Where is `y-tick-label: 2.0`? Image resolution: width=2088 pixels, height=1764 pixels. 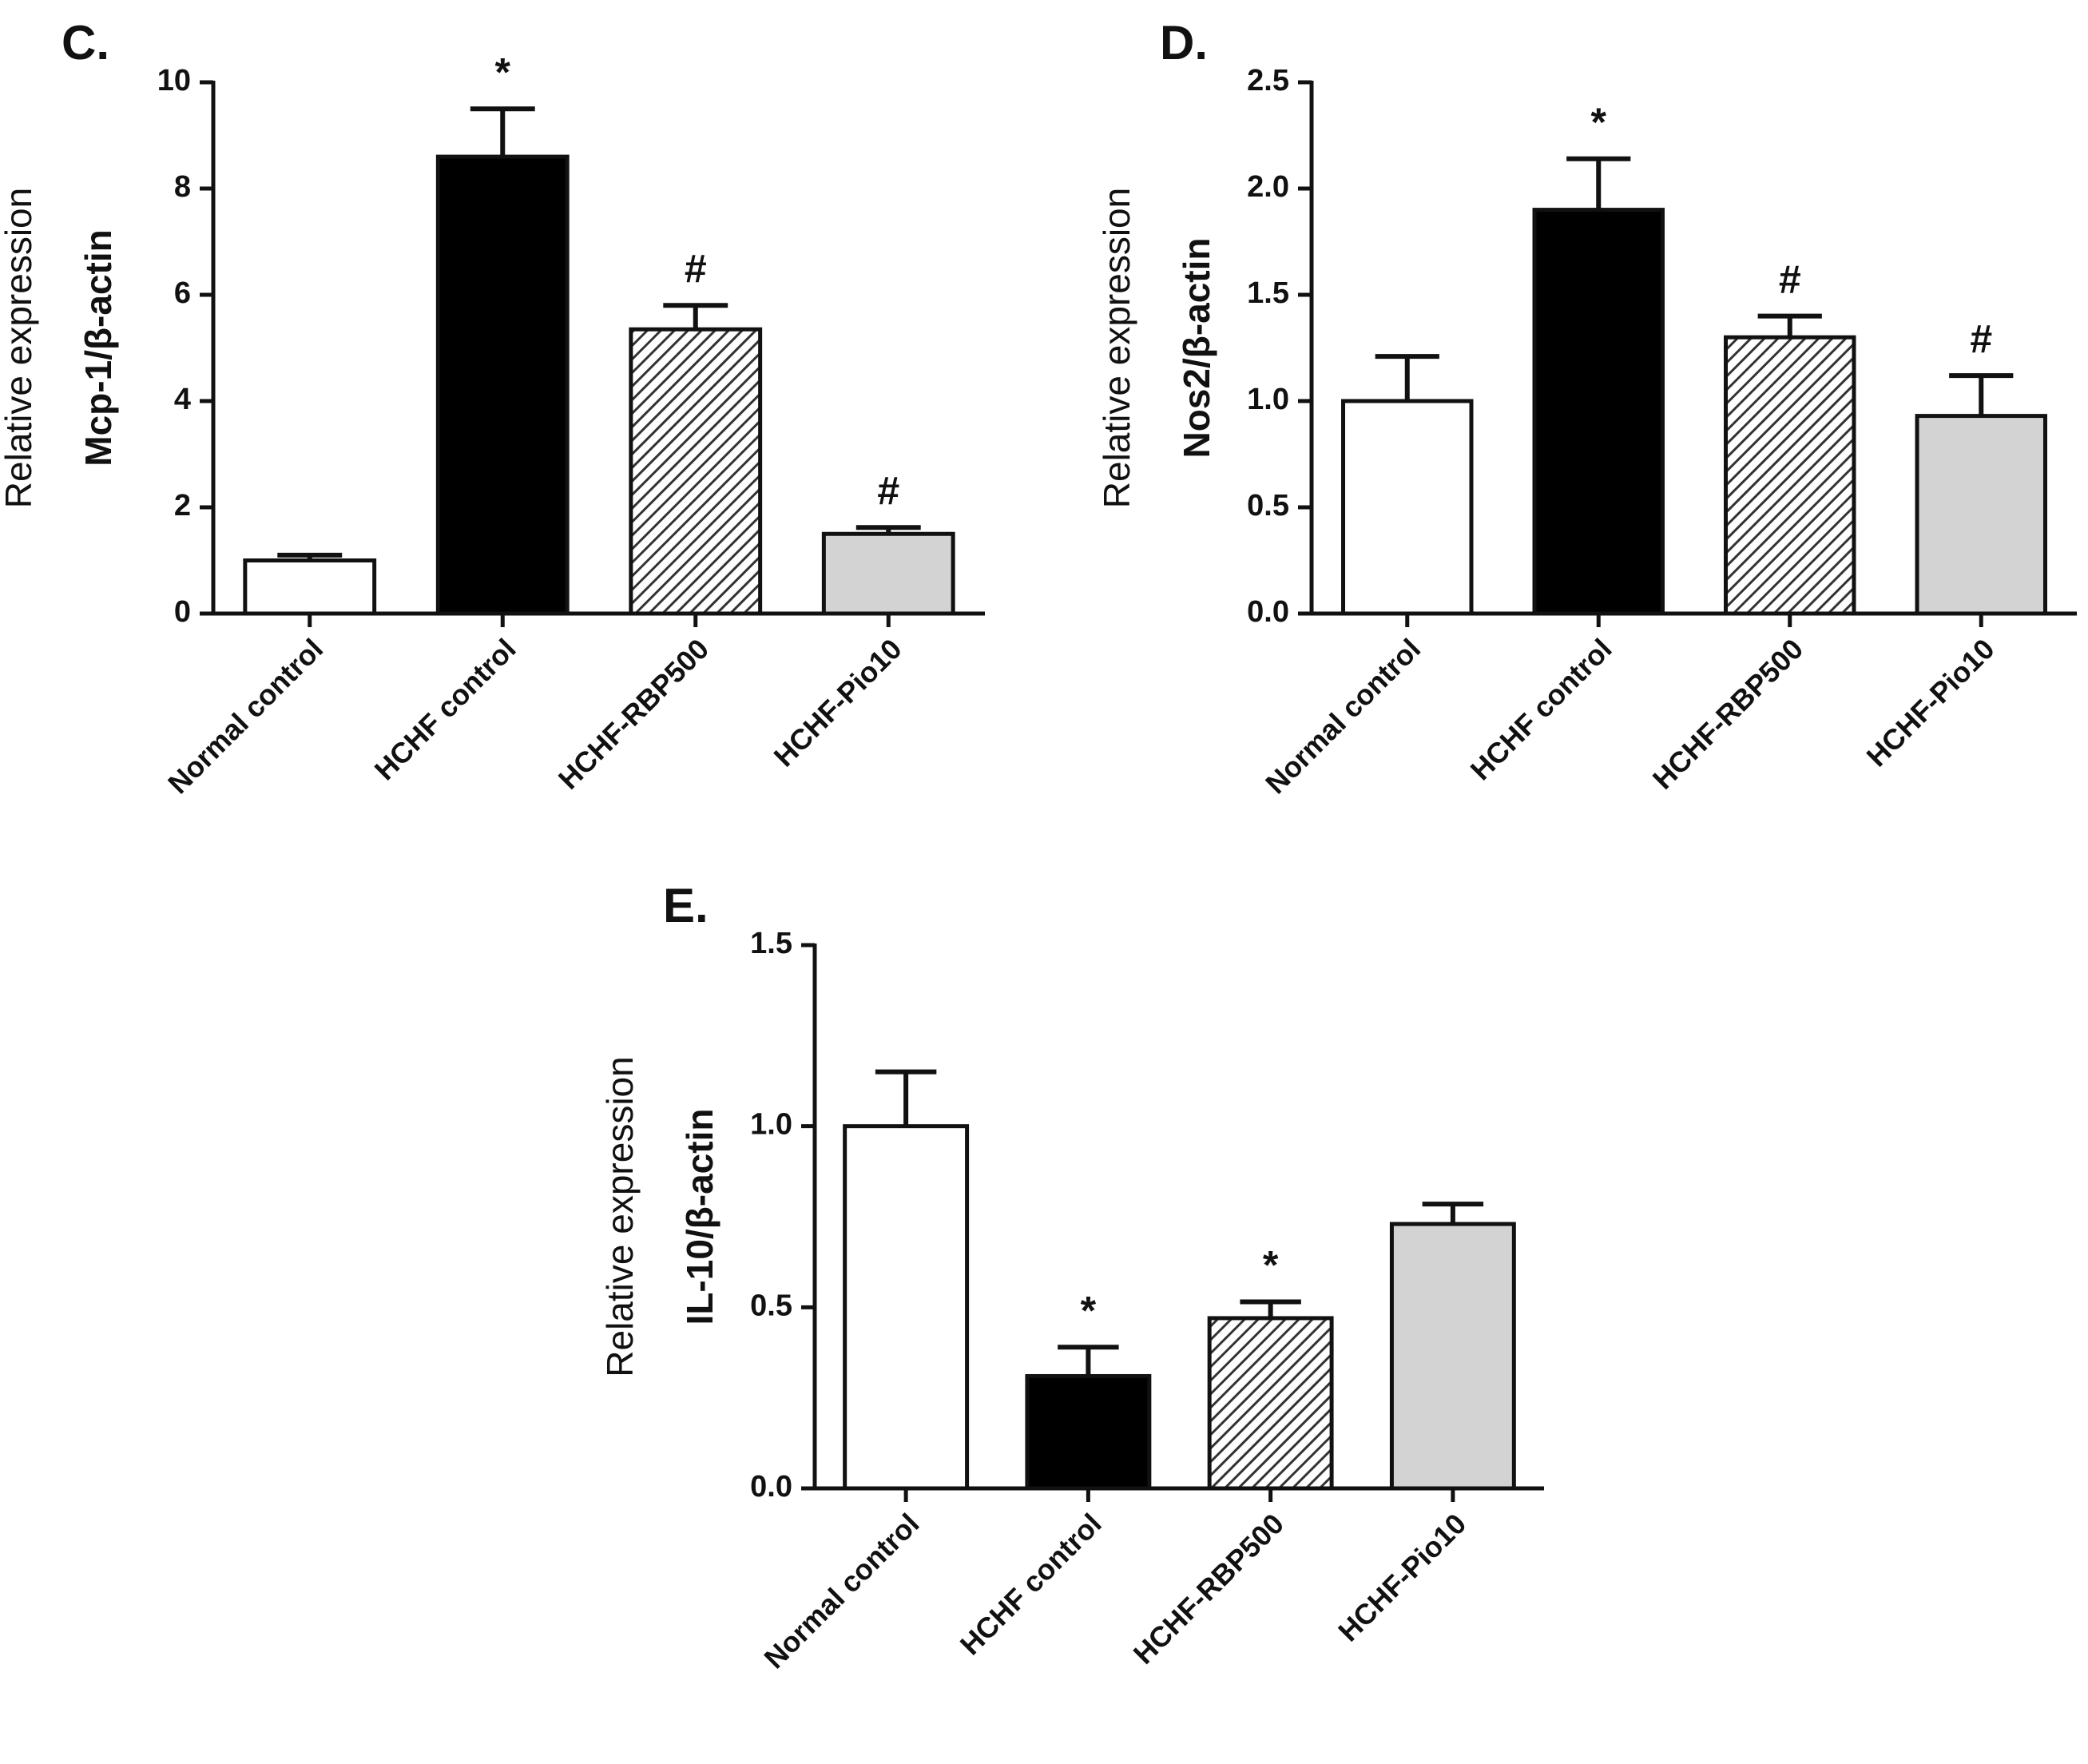
y-tick-label: 2.0 is located at coordinates (1268, 187).